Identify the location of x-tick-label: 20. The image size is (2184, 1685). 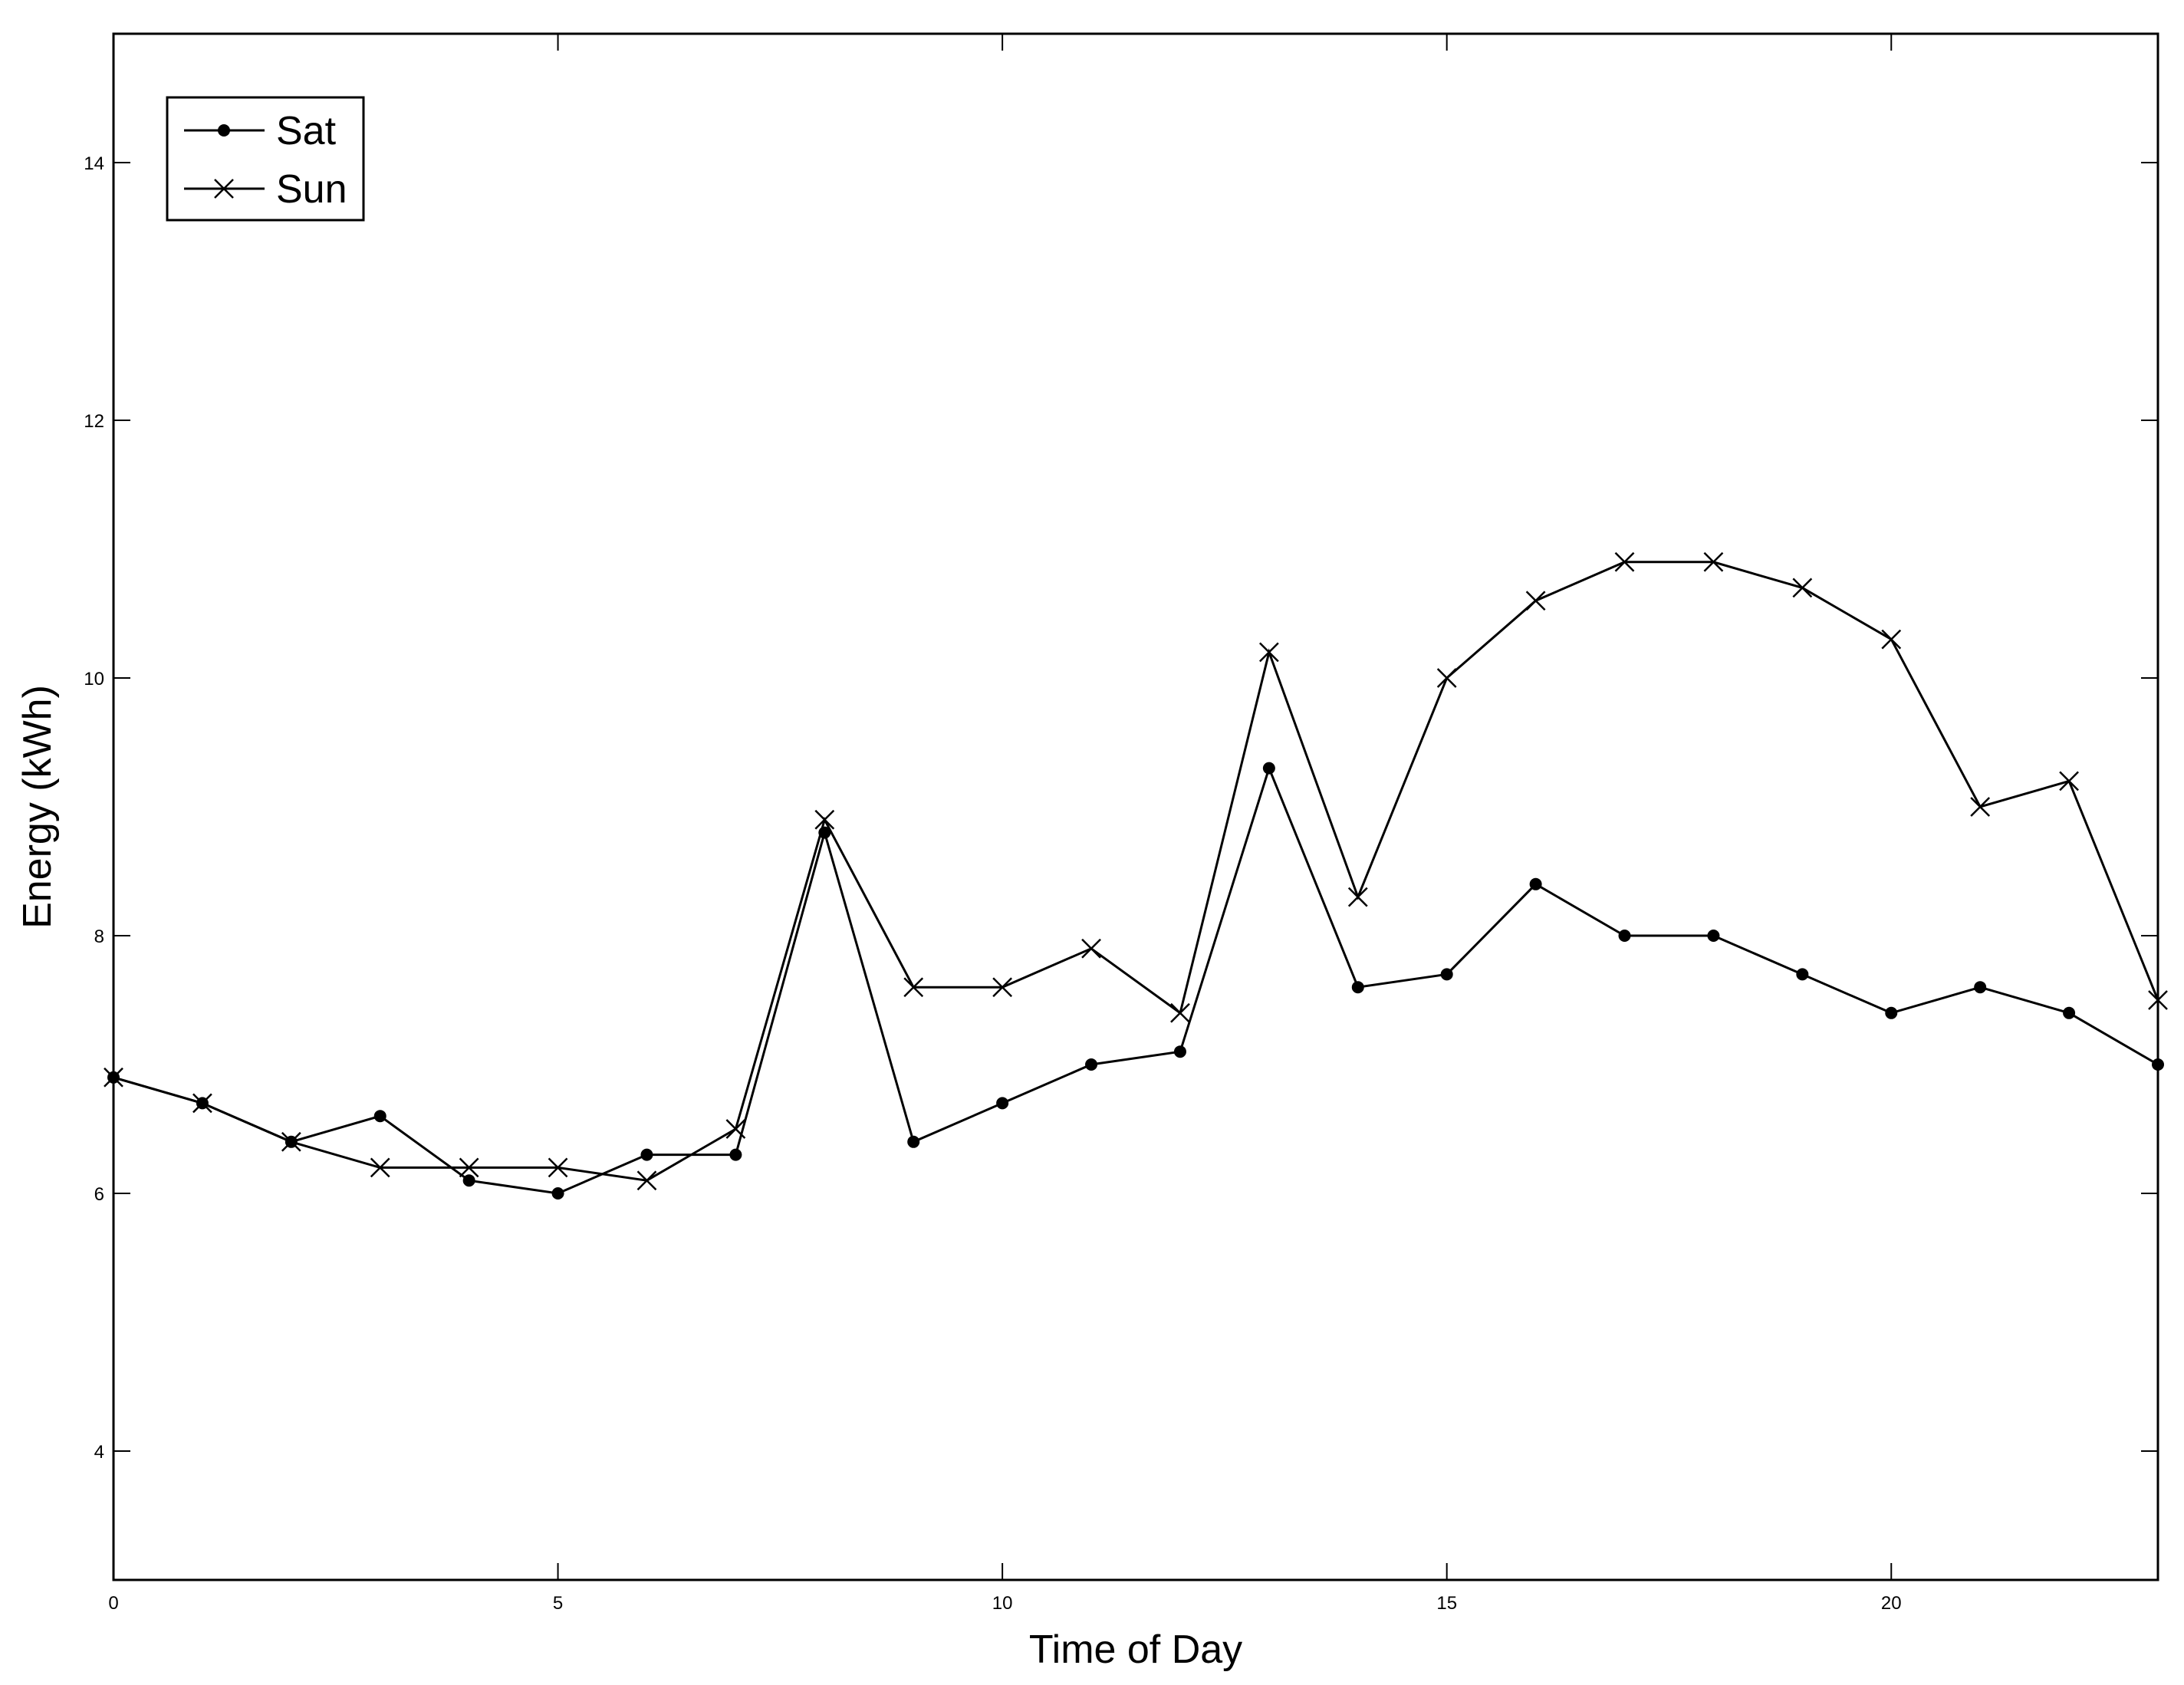
(1891, 1604).